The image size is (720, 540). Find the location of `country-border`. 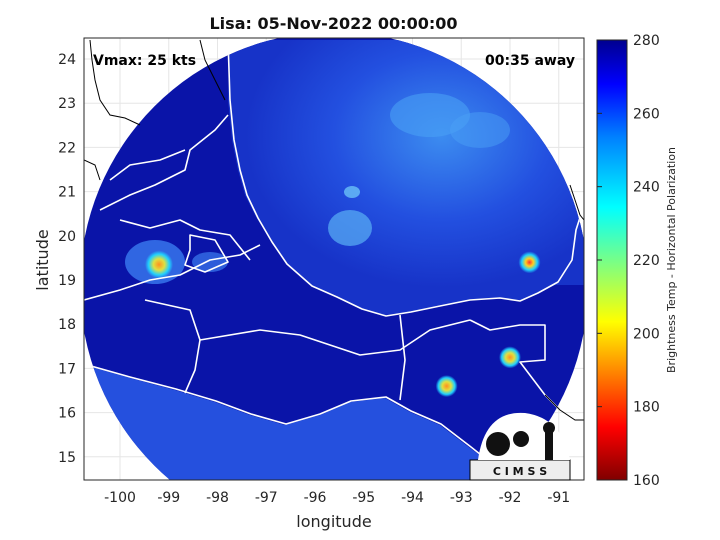

country-border is located at coordinates (515, 365).